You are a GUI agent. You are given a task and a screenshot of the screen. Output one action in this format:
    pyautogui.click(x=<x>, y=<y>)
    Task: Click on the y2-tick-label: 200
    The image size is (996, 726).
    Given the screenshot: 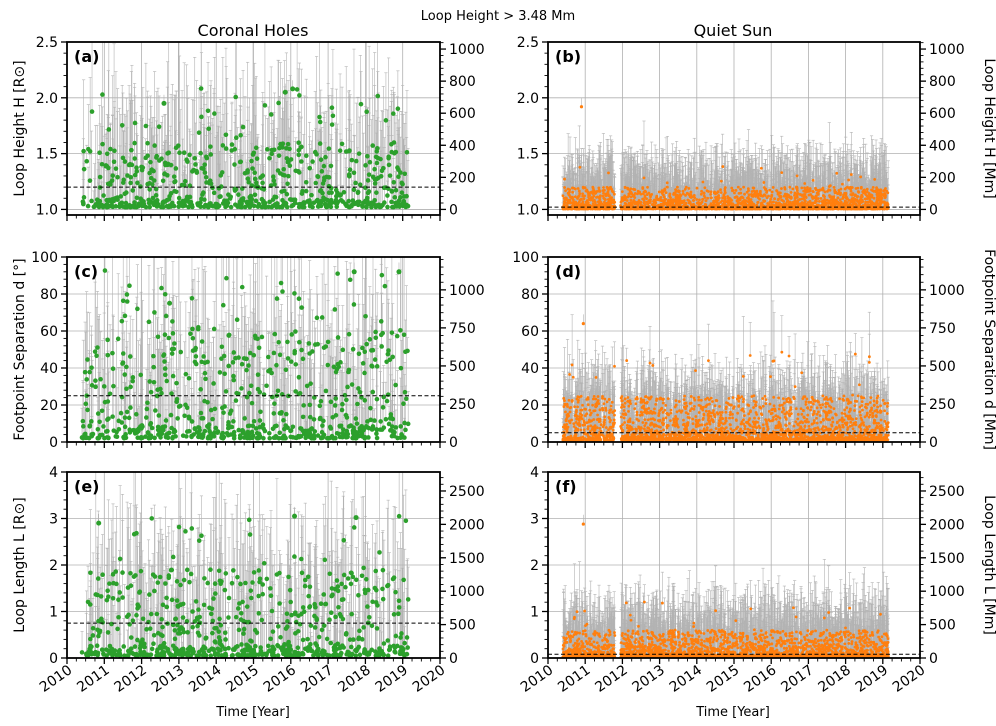 What is the action you would take?
    pyautogui.click(x=462, y=178)
    